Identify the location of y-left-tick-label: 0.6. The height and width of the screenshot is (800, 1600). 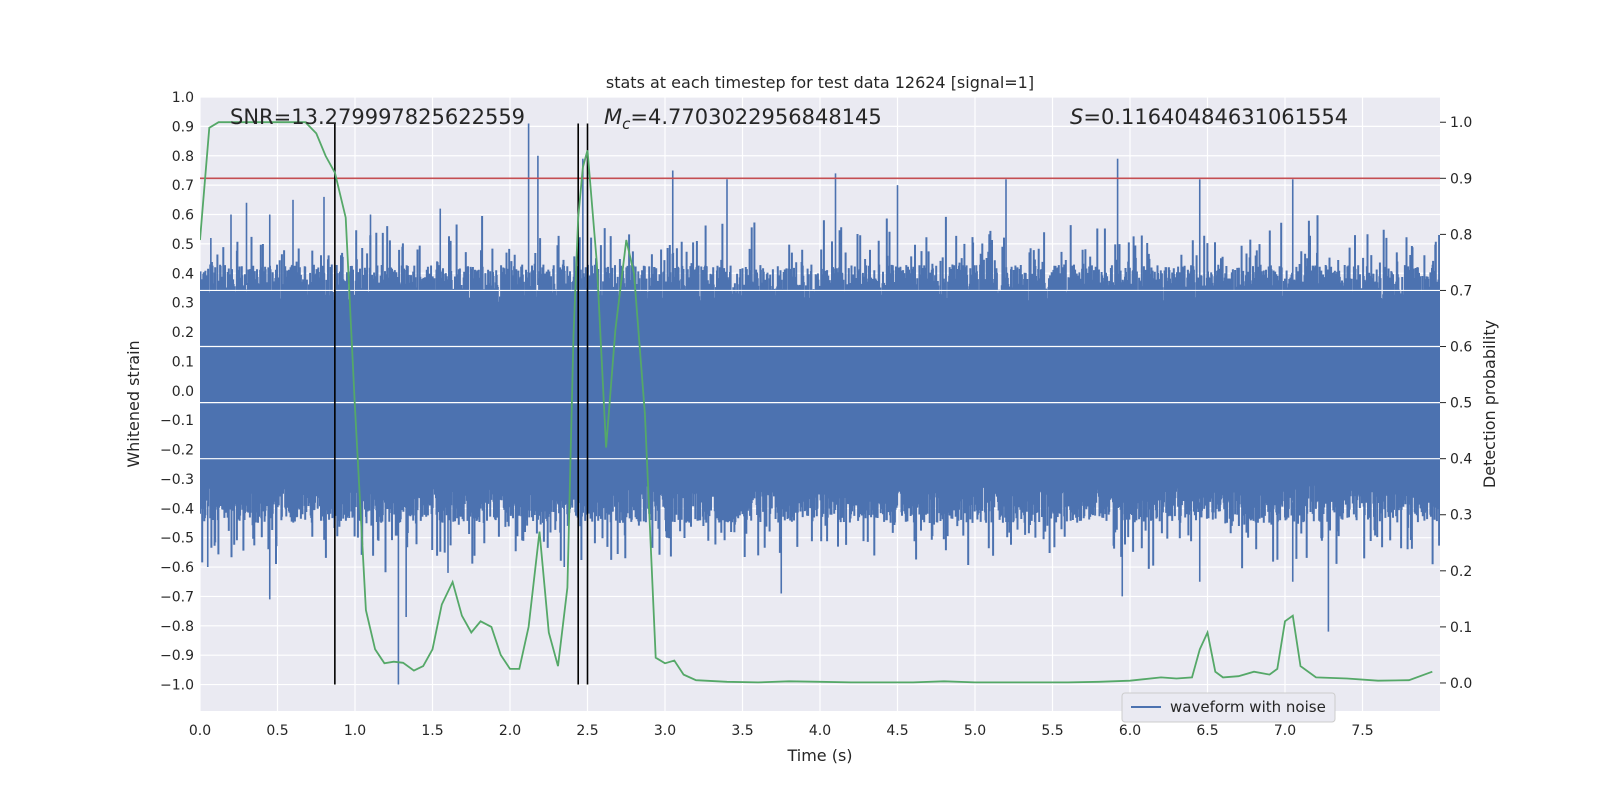
(183, 216).